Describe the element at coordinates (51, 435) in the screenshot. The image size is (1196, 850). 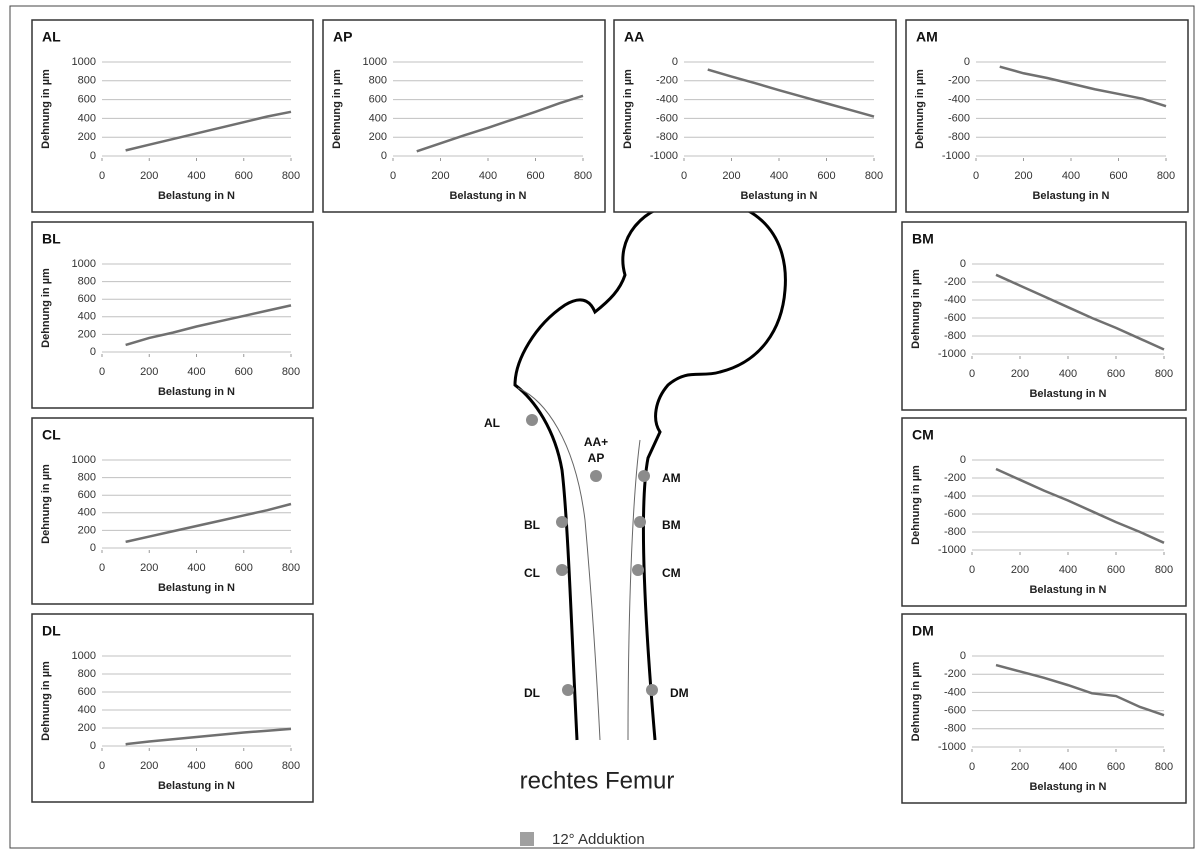
I see `chart-title: CL` at that location.